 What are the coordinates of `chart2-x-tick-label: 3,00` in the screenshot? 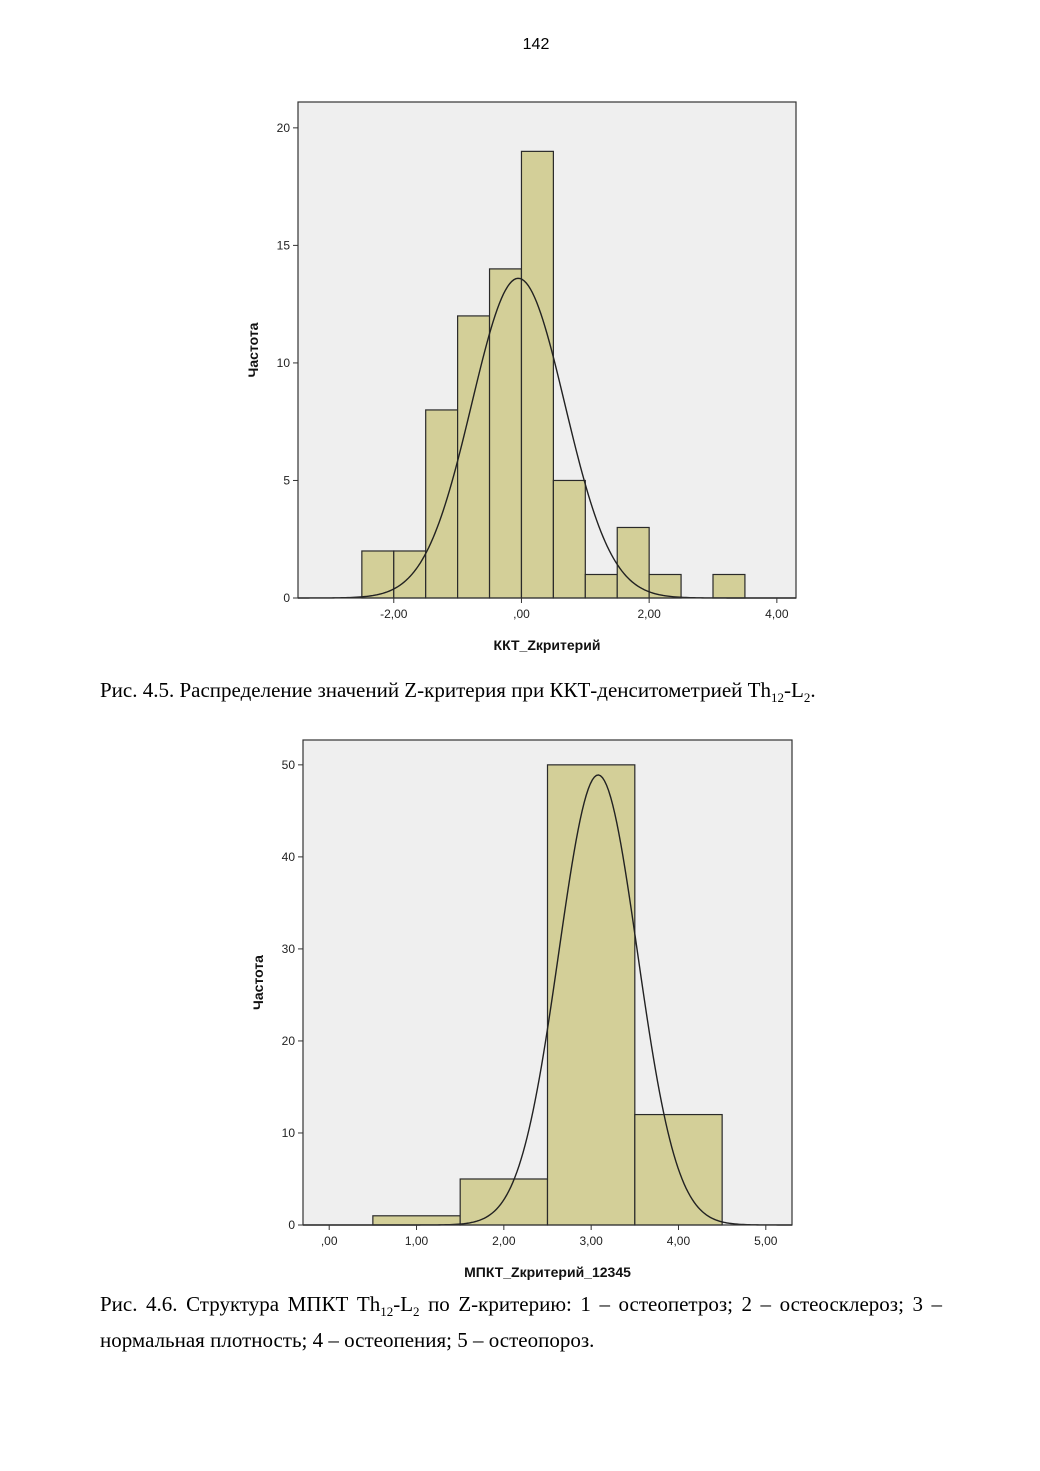 It's located at (591, 1241).